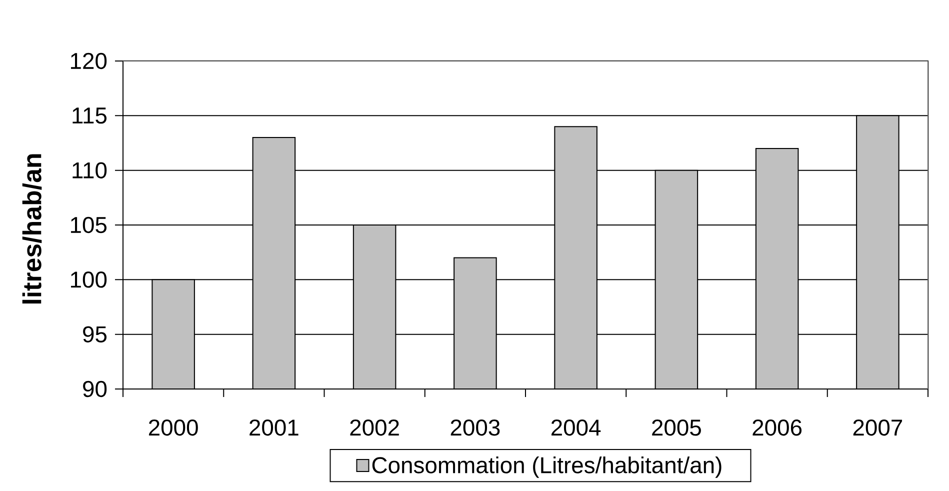  Describe the element at coordinates (547, 467) in the screenshot. I see `legend-label: Consommation (Litres/habitant/an)` at that location.